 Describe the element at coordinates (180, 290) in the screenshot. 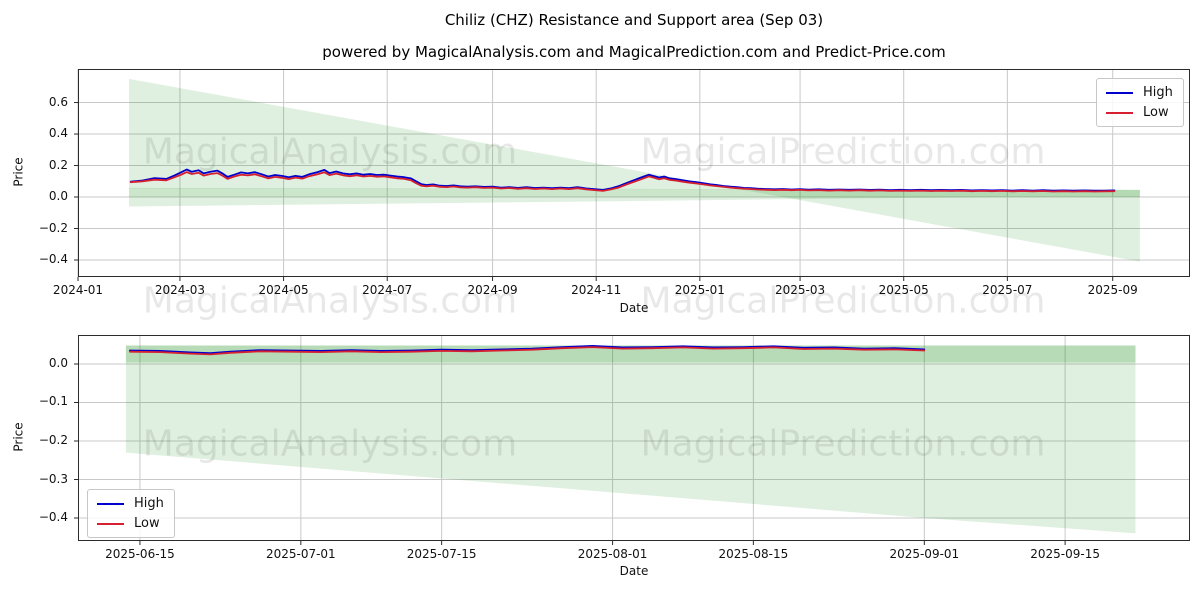

I see `x-tick-label: 2024-03` at that location.